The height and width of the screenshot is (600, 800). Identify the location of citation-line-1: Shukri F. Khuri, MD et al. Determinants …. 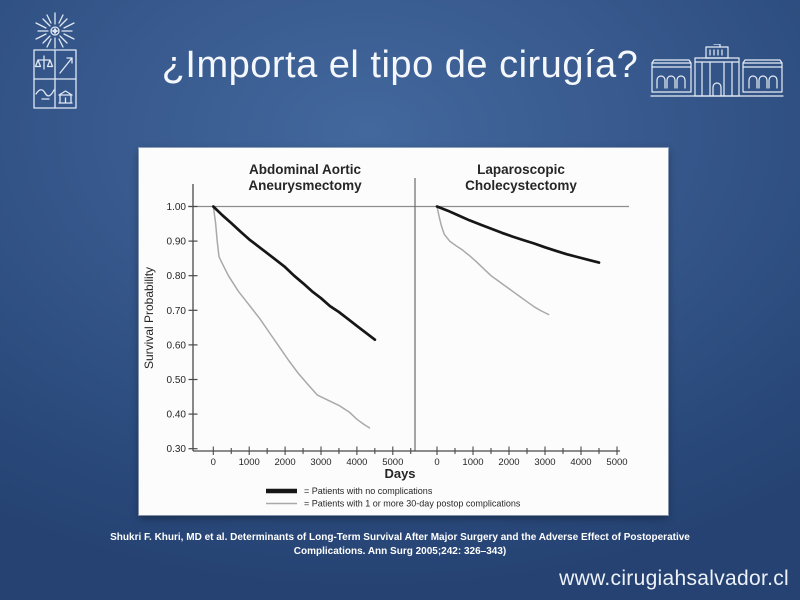
(400, 537).